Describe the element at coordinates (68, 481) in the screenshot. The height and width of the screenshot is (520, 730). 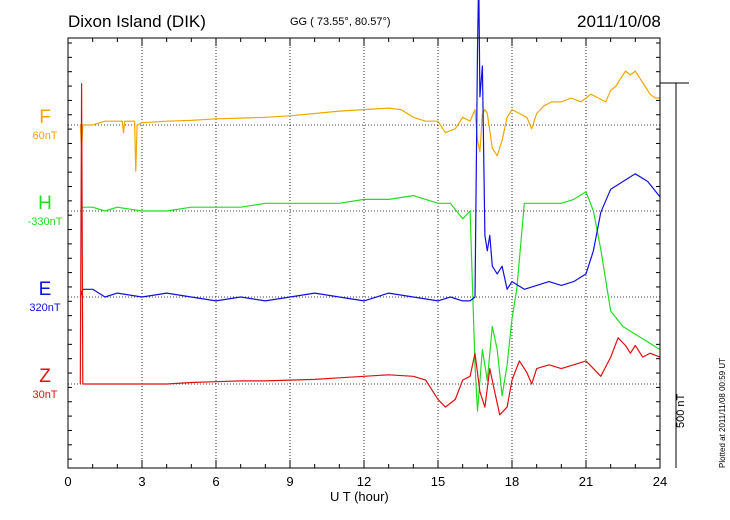
I see `x-tick-label-0: 0` at that location.